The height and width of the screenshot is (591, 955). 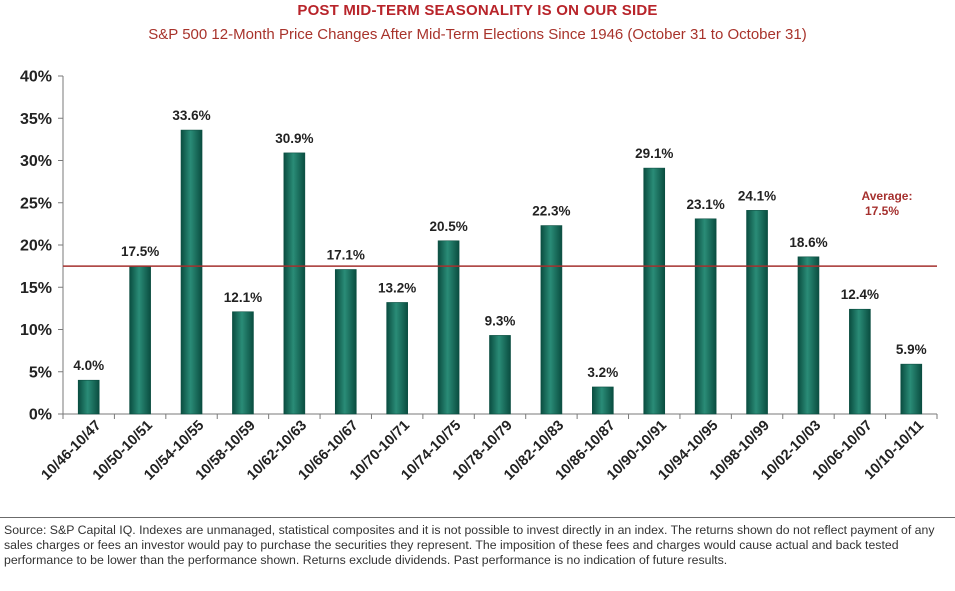 I want to click on y-tick-label: 35%, so click(x=36, y=119).